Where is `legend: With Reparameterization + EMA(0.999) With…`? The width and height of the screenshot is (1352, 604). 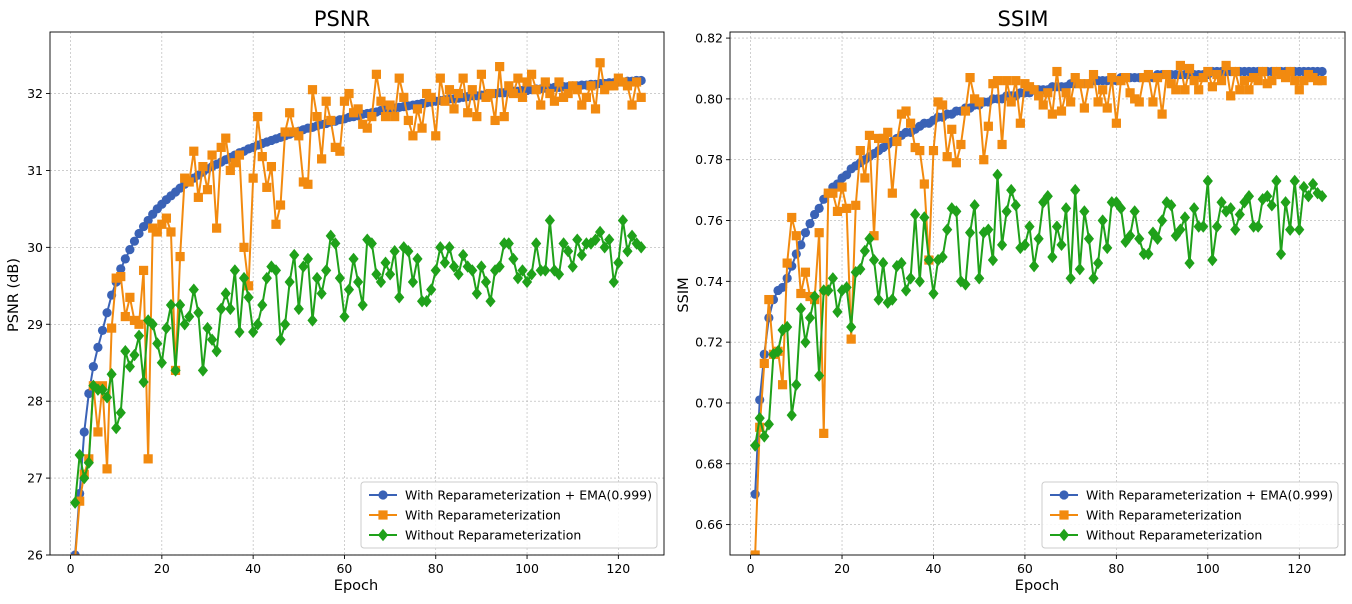 legend: With Reparameterization + EMA(0.999) With… is located at coordinates (1190, 515).